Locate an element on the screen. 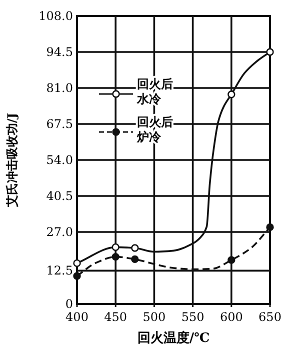 The image size is (288, 356). x-tick-label: 400 is located at coordinates (77, 317).